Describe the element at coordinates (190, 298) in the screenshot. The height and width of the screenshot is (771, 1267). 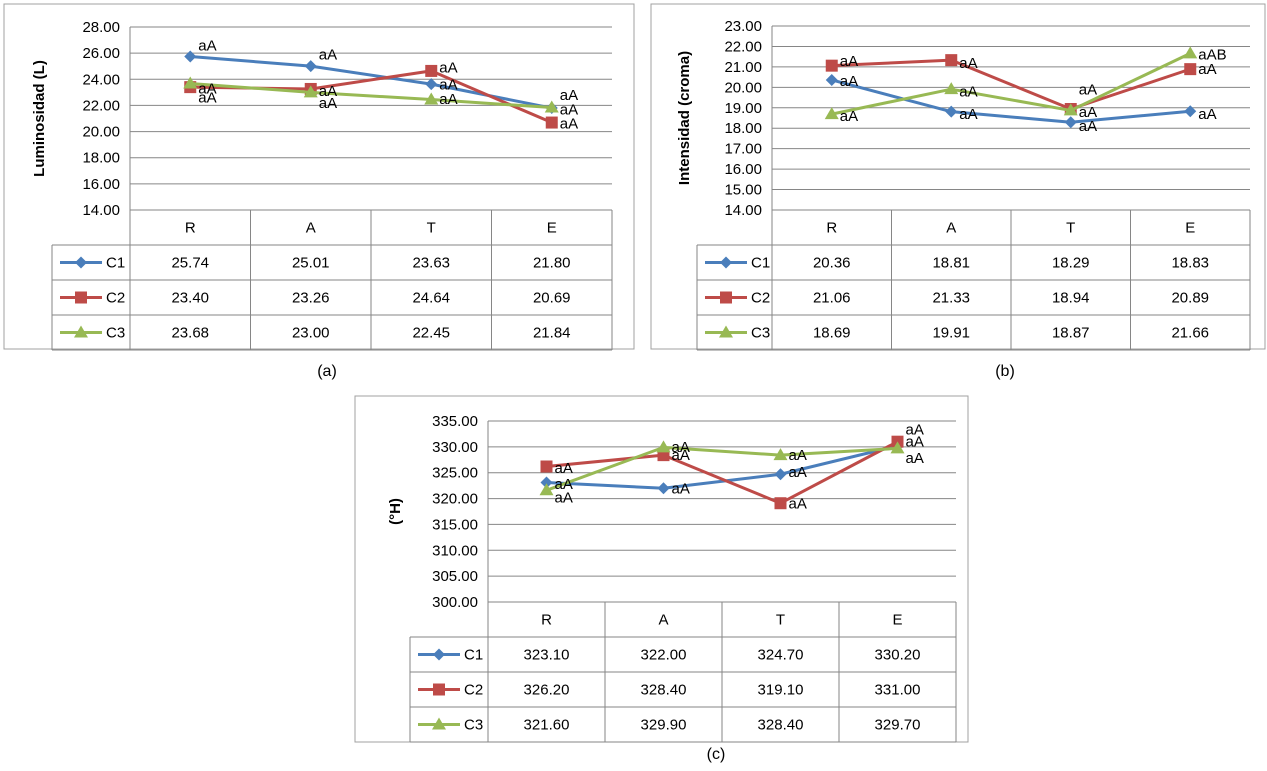
I see `chart-0-table-cell: 23.40` at that location.